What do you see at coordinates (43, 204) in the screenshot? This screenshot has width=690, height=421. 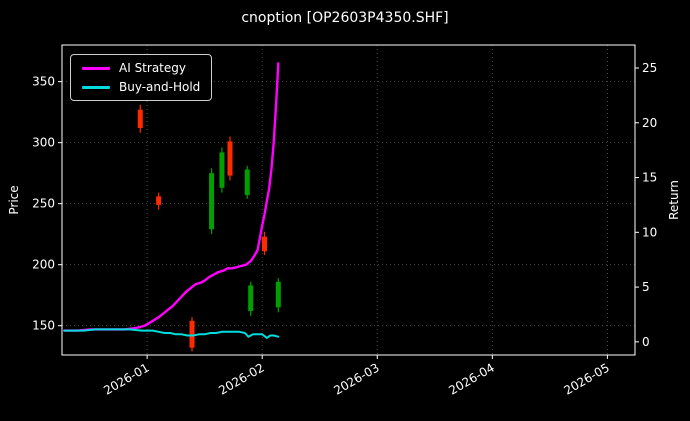 I see `y-tick-label-left: 250` at bounding box center [43, 204].